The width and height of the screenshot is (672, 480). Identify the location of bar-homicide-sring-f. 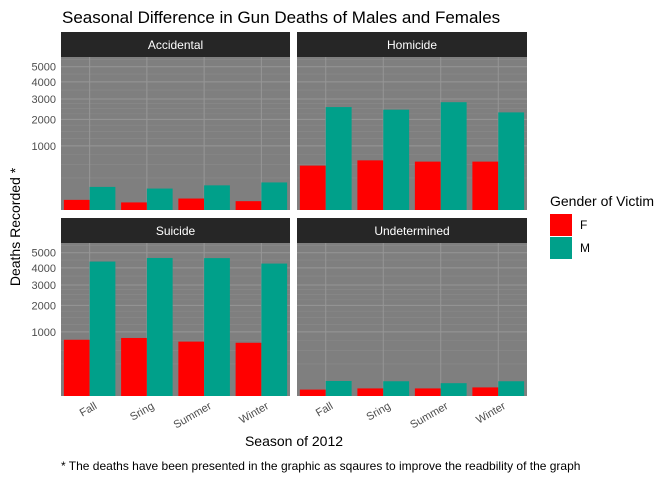
(370, 185).